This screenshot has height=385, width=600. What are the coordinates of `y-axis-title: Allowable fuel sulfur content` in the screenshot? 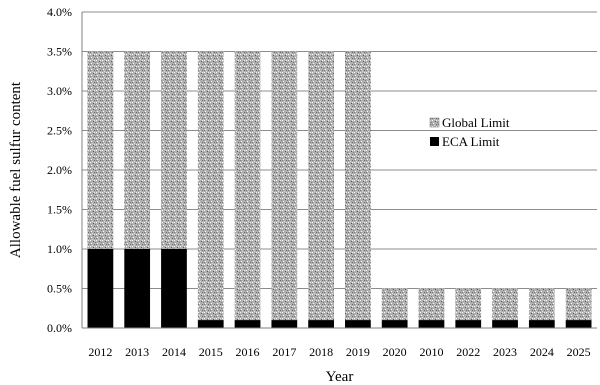 It's located at (16, 169).